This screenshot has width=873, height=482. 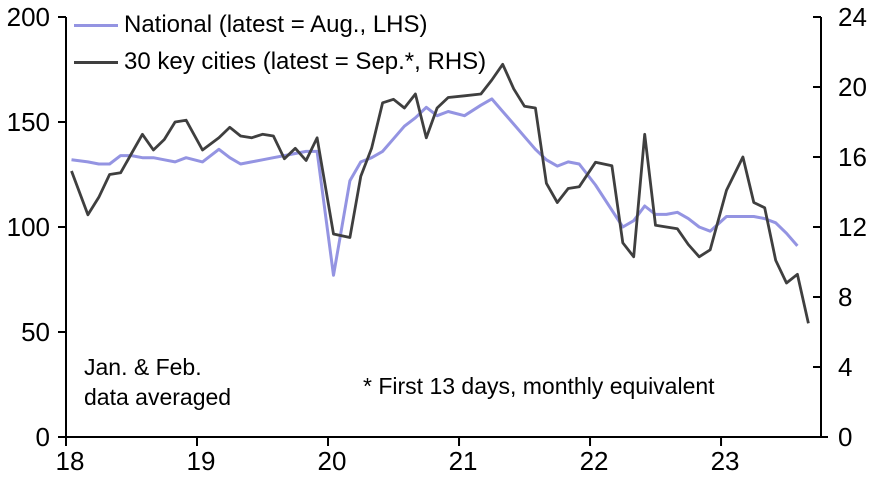 I want to click on x-axis-tick-label: 23, so click(x=725, y=461).